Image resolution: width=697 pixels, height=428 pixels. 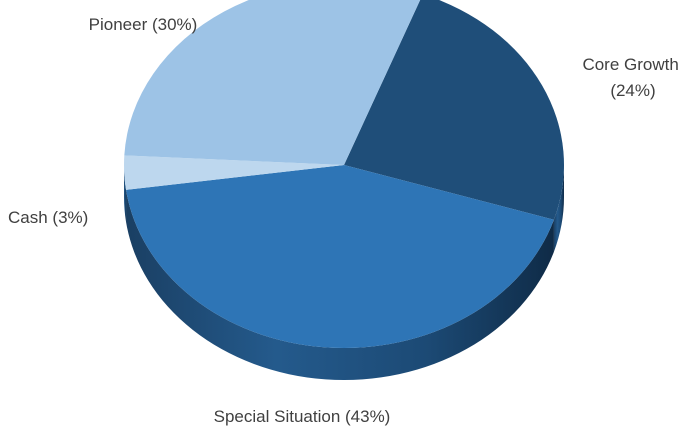 I want to click on slice-label-core-growth: Core Growth (24%), so click(x=632, y=77).